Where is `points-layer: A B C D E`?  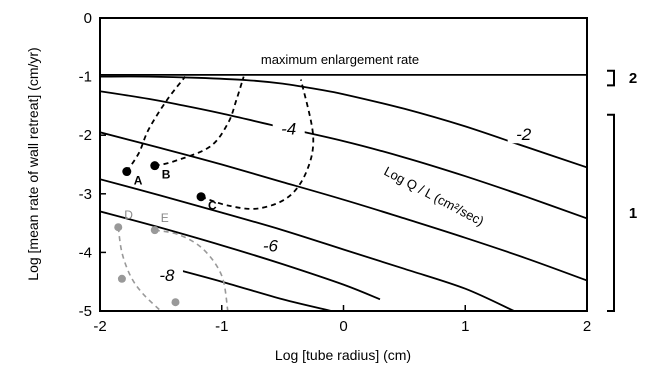
points-layer: A B C D E is located at coordinates (165, 234).